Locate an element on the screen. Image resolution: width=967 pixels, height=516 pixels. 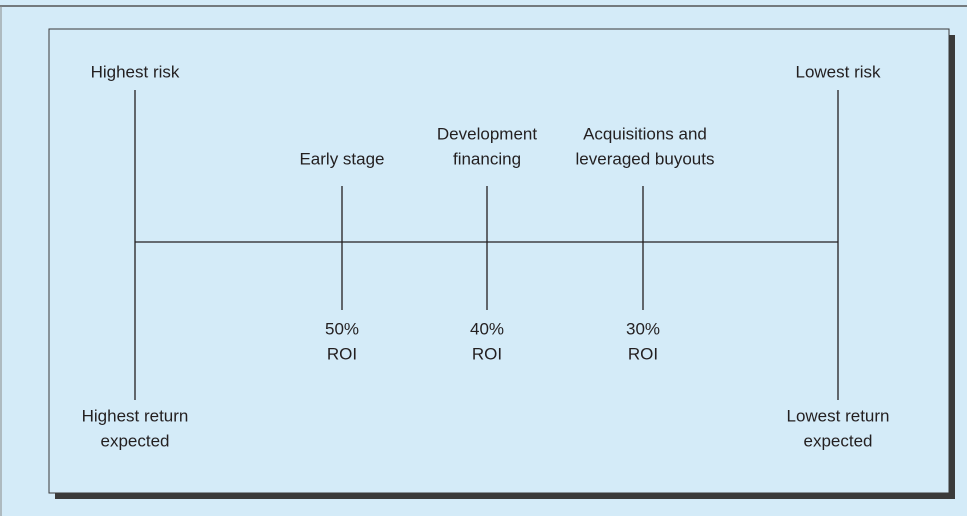
stage-label: Development is located at coordinates (487, 133).